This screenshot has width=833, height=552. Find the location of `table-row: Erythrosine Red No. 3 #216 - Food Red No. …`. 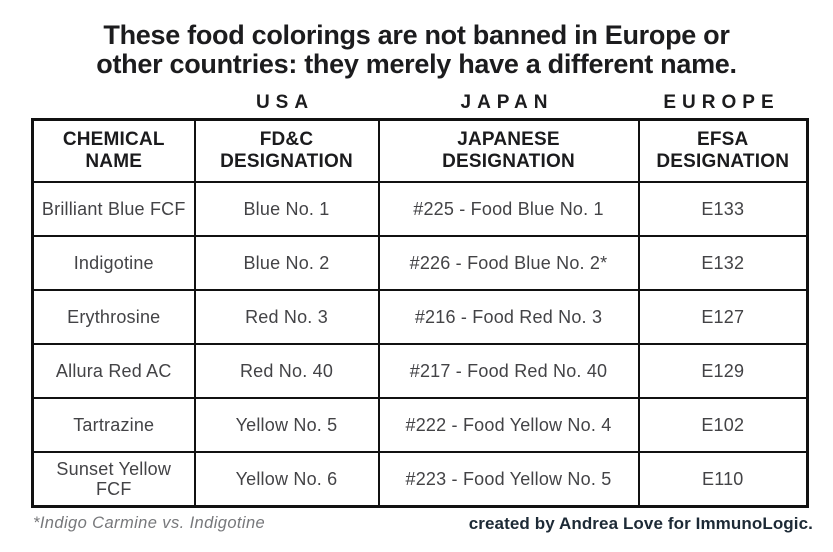

table-row: Erythrosine Red No. 3 #216 - Food Red No. … is located at coordinates (420, 317).